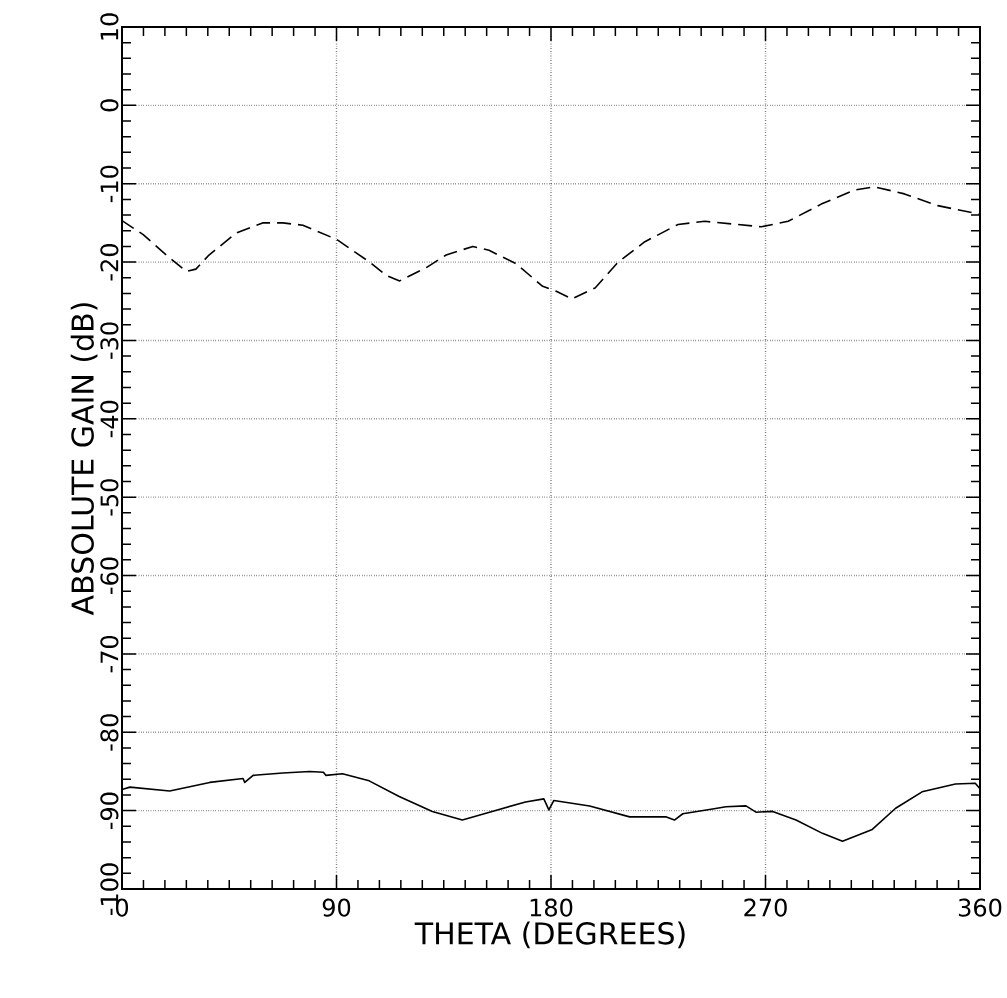 This screenshot has width=1007, height=998. I want to click on y-tick-label: -80, so click(109, 732).